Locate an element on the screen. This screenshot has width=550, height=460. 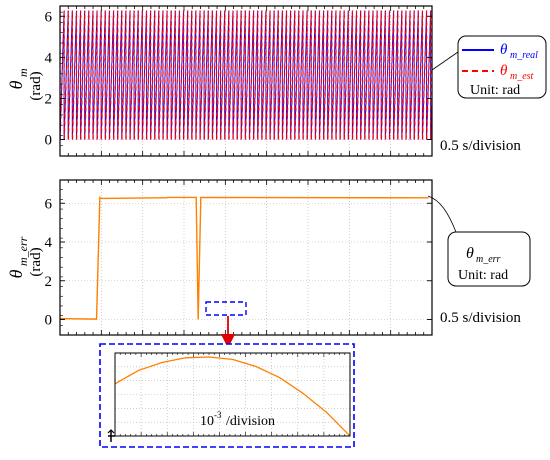
bottom-chart-callout: θ m_err Unit: rad is located at coordinates (479, 241).